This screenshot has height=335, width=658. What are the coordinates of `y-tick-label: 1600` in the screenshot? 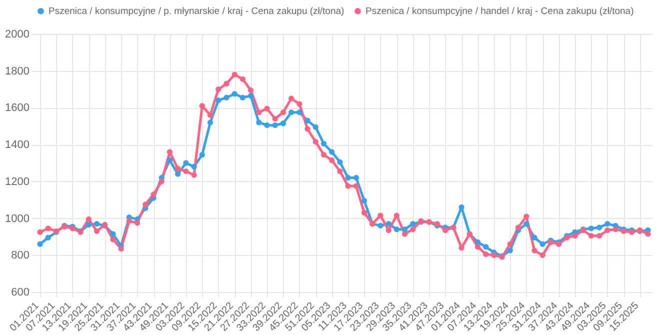 It's located at (17, 108).